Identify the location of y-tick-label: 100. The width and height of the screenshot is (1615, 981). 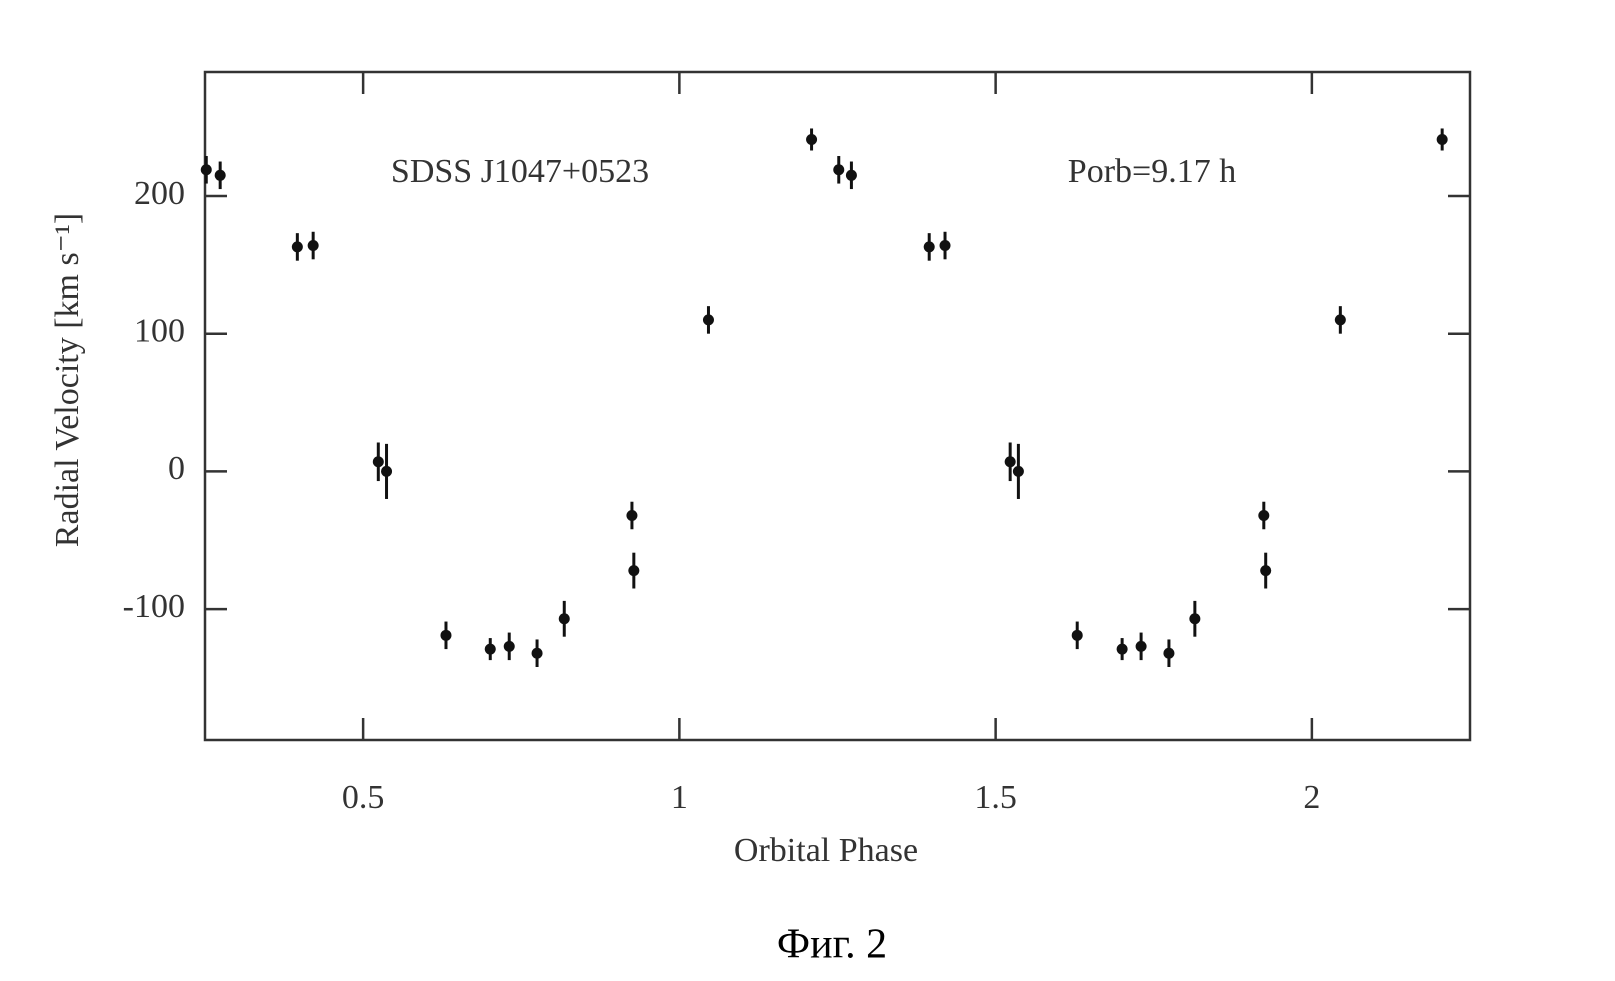
(159, 330).